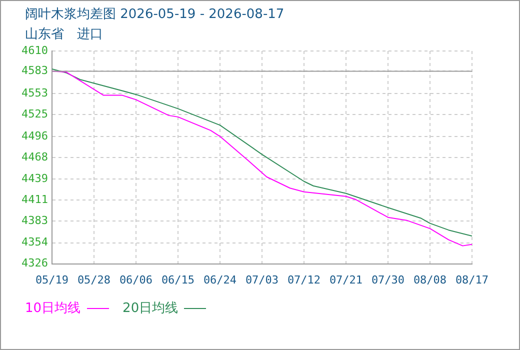  I want to click on y-tick-label: 4468, so click(35, 157).